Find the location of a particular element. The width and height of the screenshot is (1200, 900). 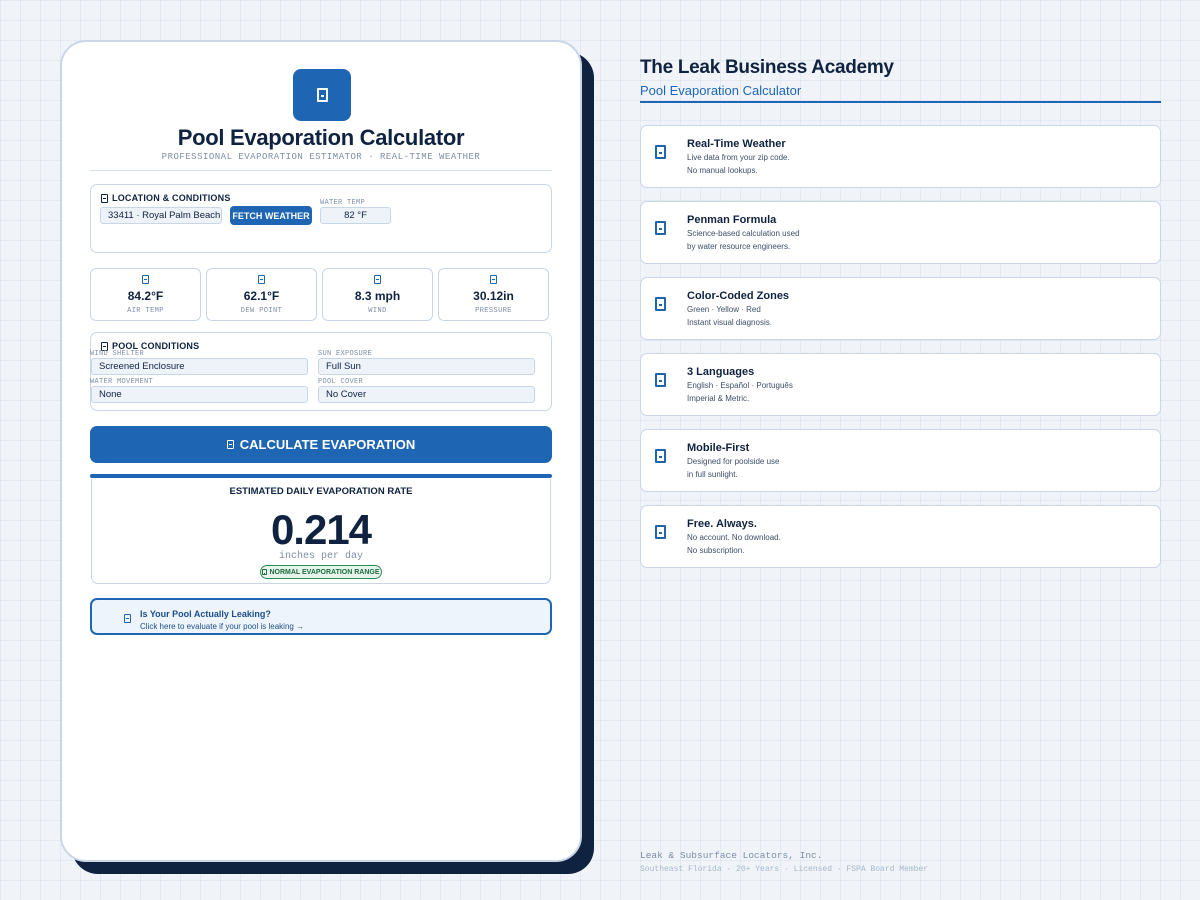

fetch-weather-button: FETCH WEATHER is located at coordinates (271, 215).